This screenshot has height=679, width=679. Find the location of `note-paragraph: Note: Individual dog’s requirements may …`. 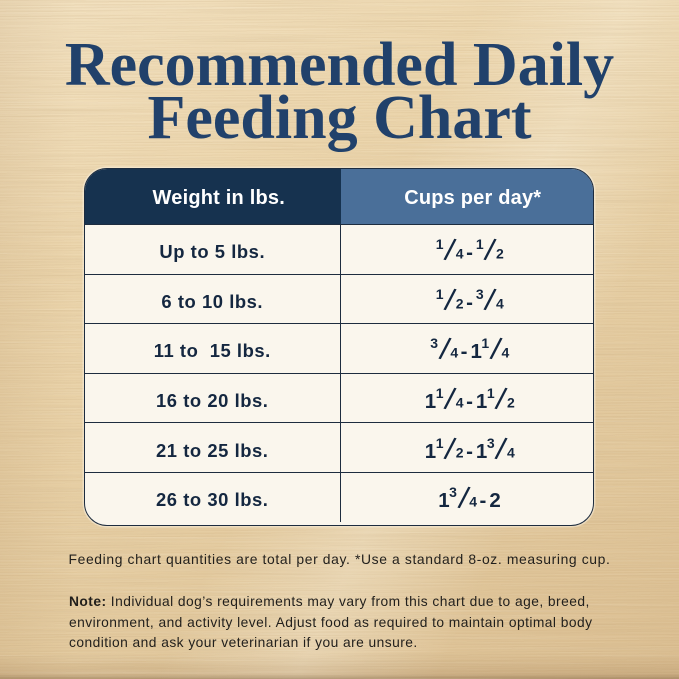

note-paragraph: Note: Individual dog’s requirements may … is located at coordinates (359, 623).